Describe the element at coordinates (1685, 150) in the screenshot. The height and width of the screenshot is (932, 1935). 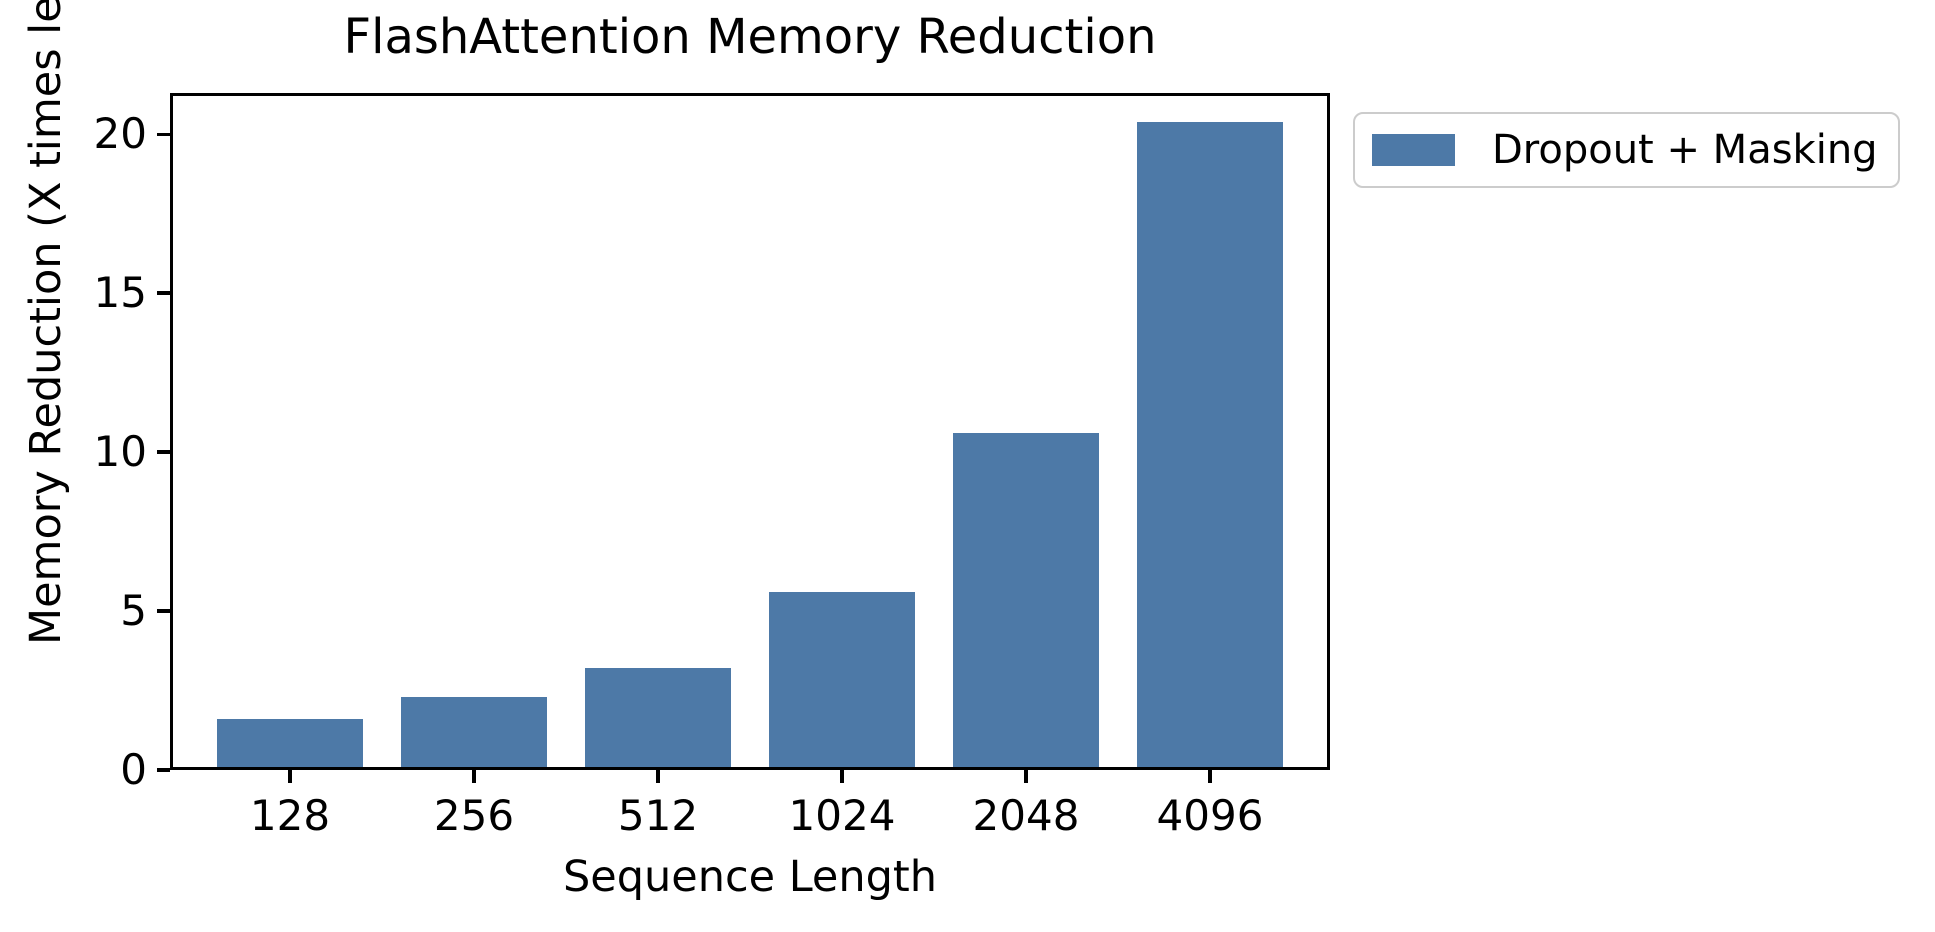
I see `legend-label: Dropout + Masking` at that location.